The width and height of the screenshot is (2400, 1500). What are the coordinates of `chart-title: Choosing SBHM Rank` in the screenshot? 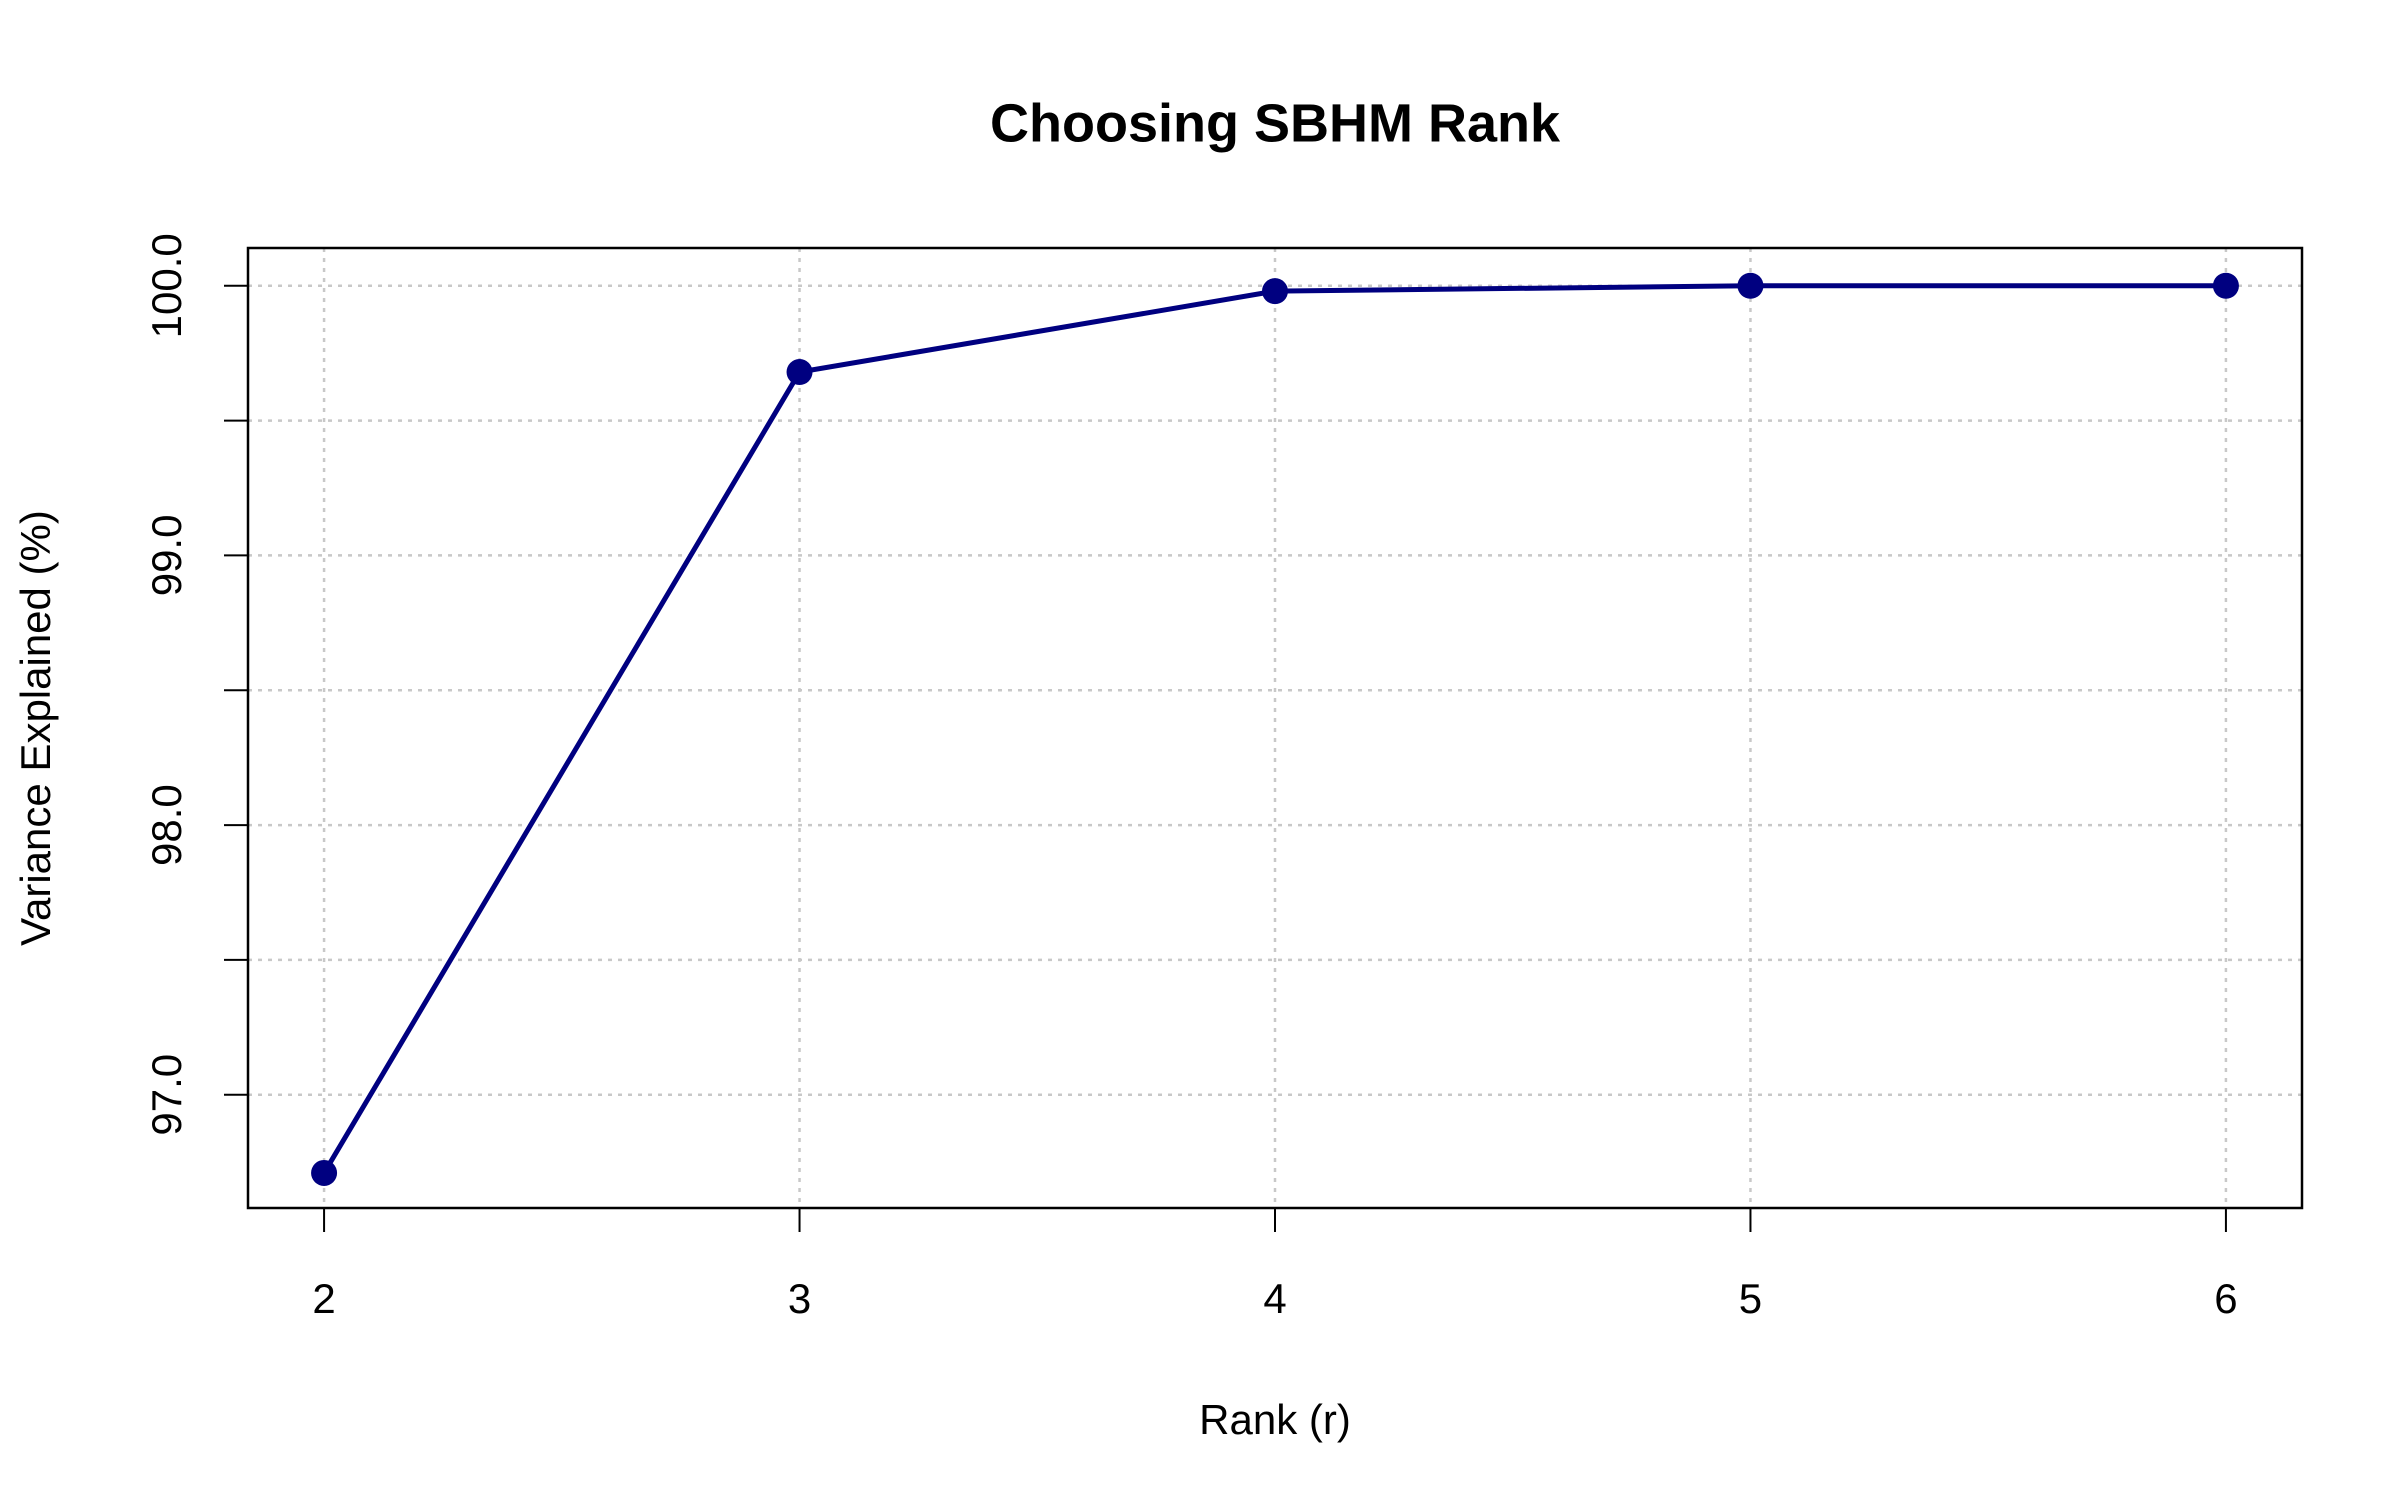 It's located at (1275, 123).